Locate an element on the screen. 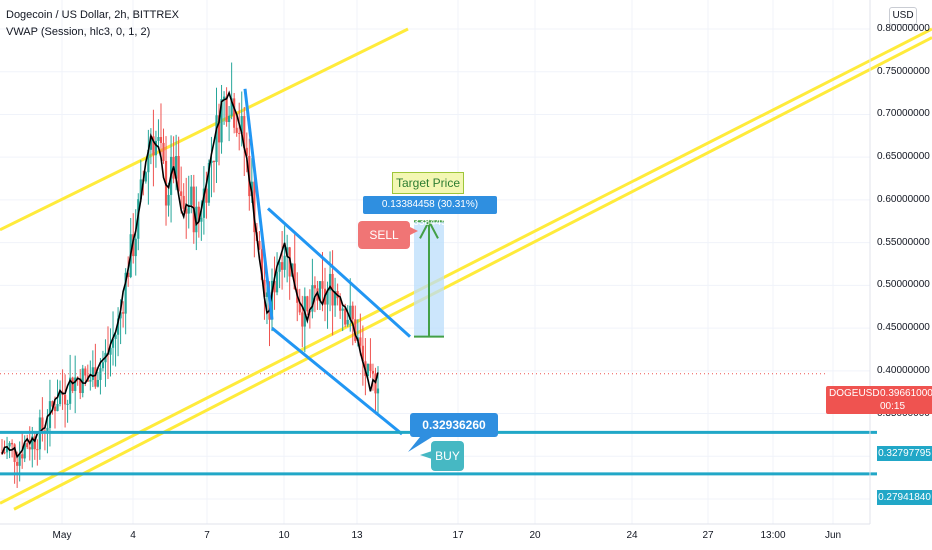 This screenshot has width=932, height=550. price-axis-tick: 0.40000000 is located at coordinates (903, 370).